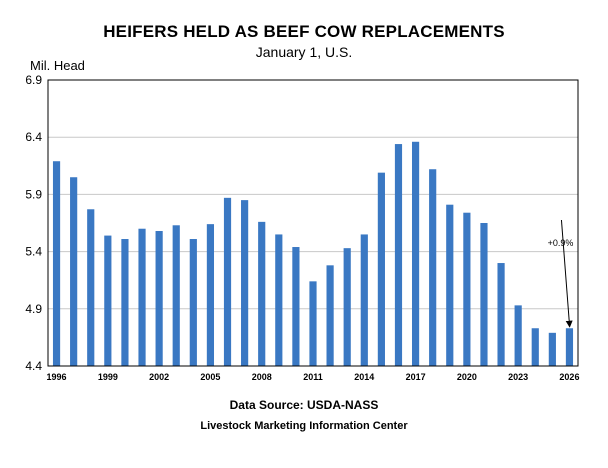  What do you see at coordinates (433, 267) in the screenshot?
I see `bar-2018` at bounding box center [433, 267].